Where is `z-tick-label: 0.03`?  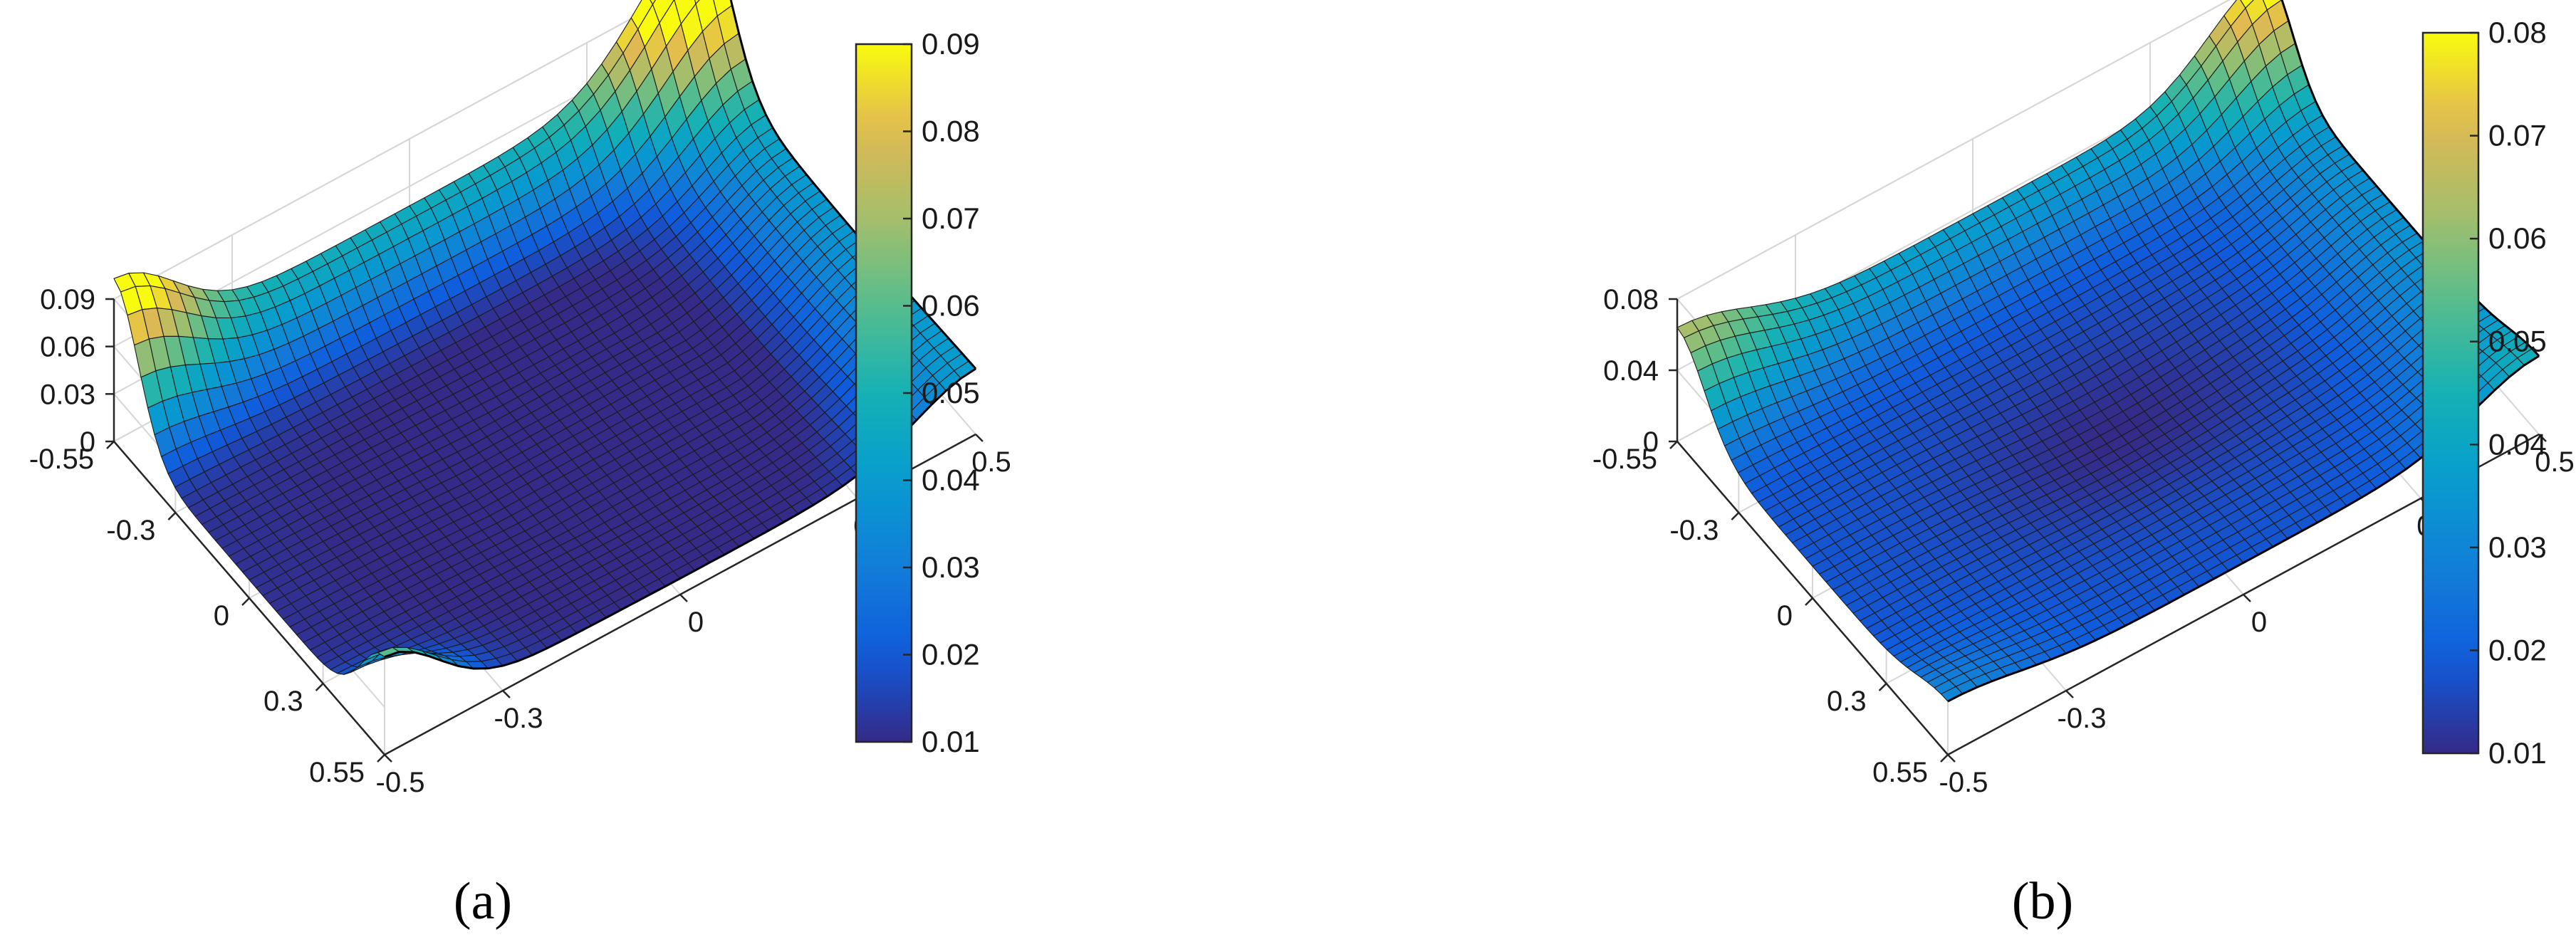
z-tick-label: 0.03 is located at coordinates (67, 394).